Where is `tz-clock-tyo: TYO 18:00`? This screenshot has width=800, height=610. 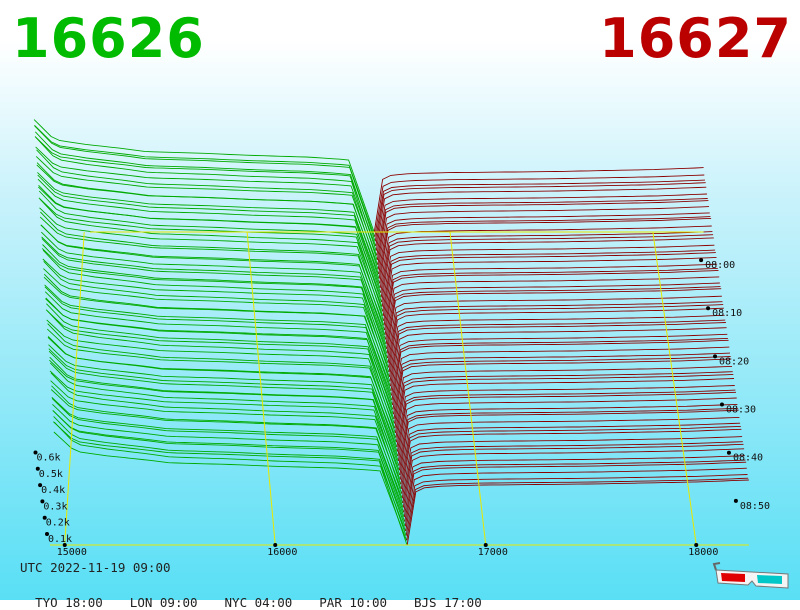
tz-clock-tyo: TYO 18:00 is located at coordinates (69, 602).